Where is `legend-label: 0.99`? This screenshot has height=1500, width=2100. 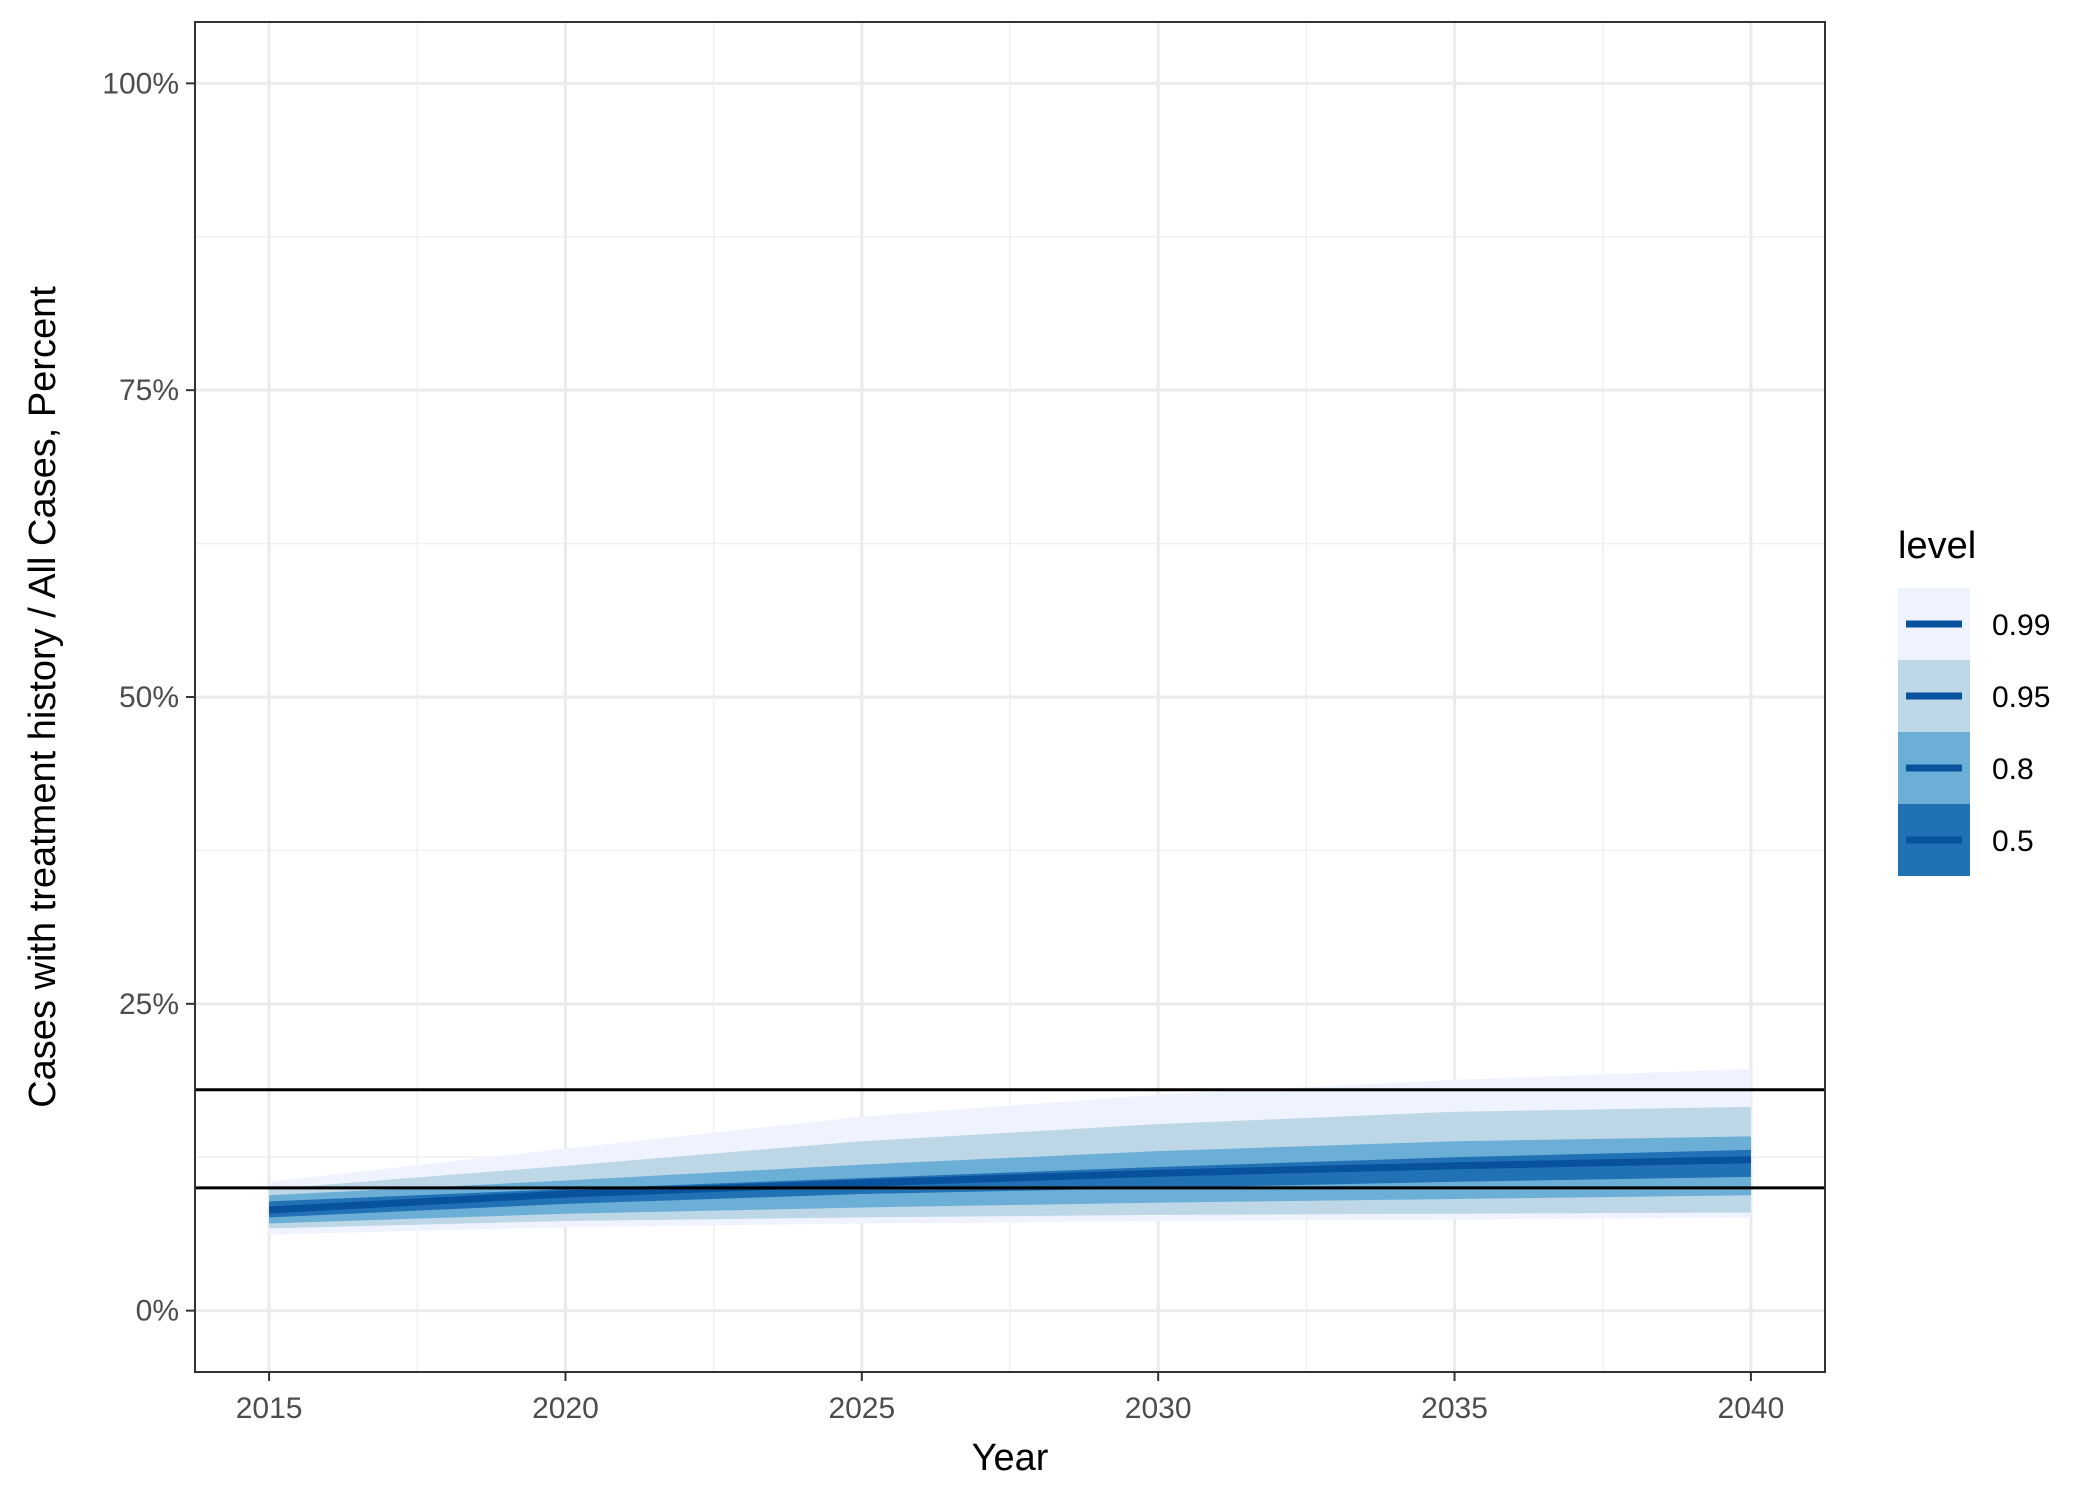
legend-label: 0.99 is located at coordinates (2021, 625).